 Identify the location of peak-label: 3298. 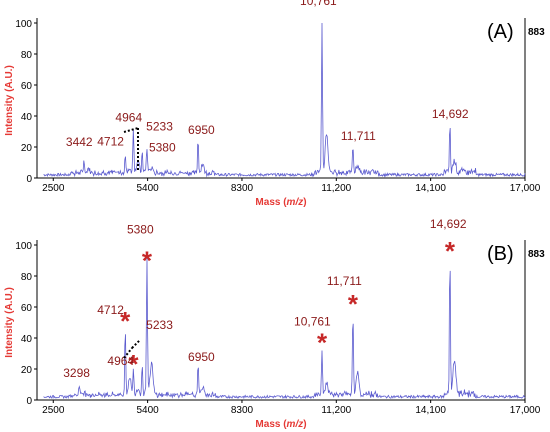
(76, 373).